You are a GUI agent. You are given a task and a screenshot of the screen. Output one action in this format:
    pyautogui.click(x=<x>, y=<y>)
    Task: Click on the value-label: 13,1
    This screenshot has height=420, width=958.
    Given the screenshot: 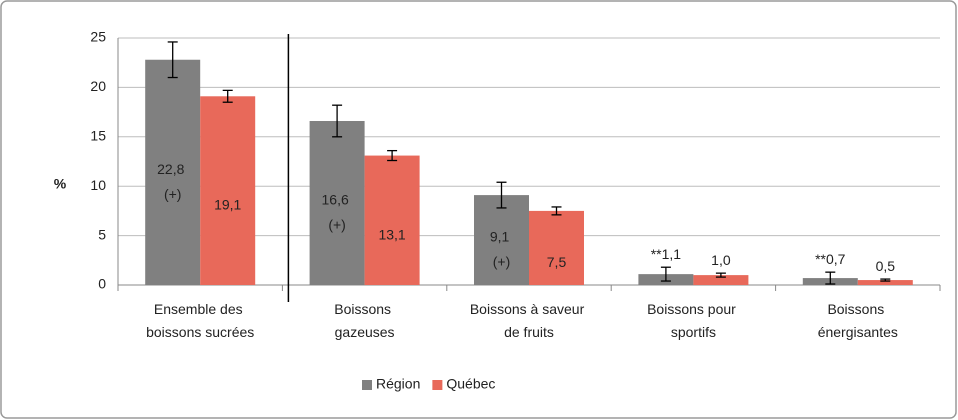 What is the action you would take?
    pyautogui.click(x=391, y=234)
    